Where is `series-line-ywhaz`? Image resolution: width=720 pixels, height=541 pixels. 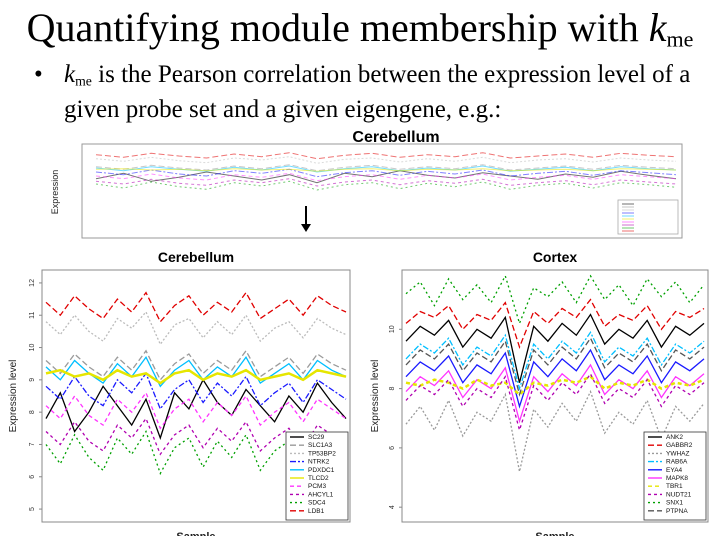 series-line-ywhaz is located at coordinates (555, 430).